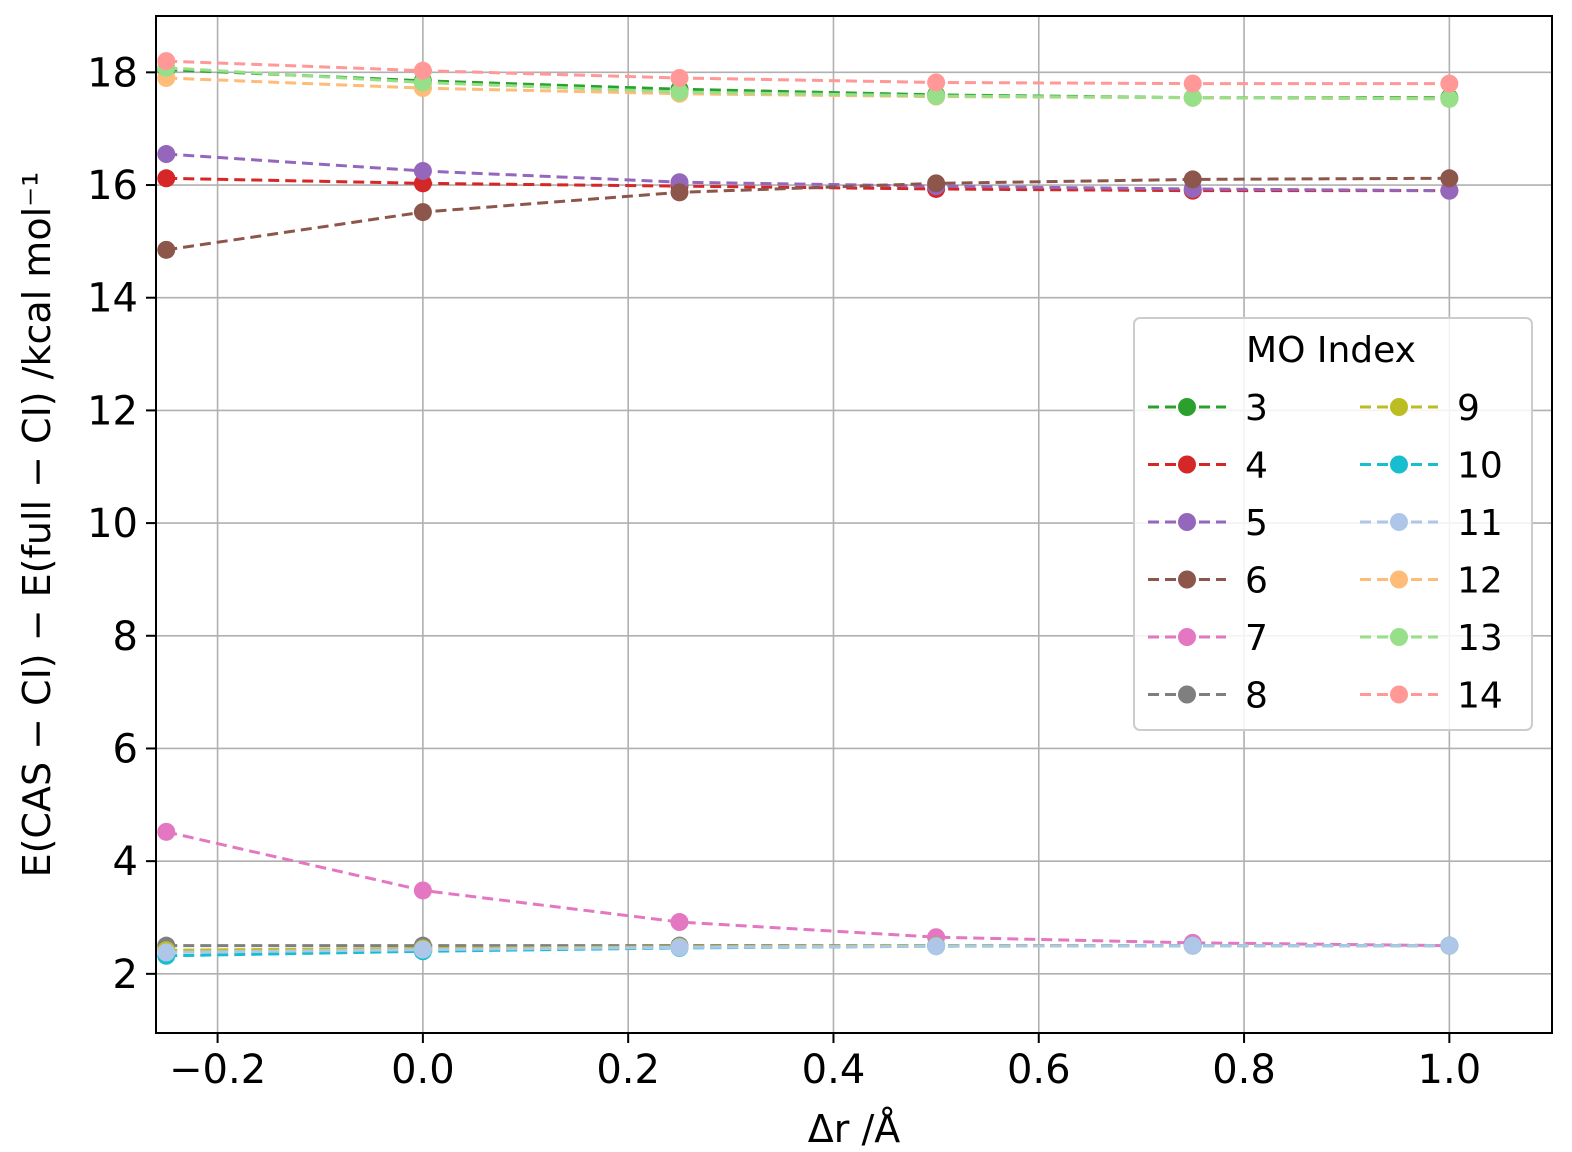 This screenshot has width=1572, height=1152. Describe the element at coordinates (834, 1070) in the screenshot. I see `x-tick-label: 0.4` at that location.